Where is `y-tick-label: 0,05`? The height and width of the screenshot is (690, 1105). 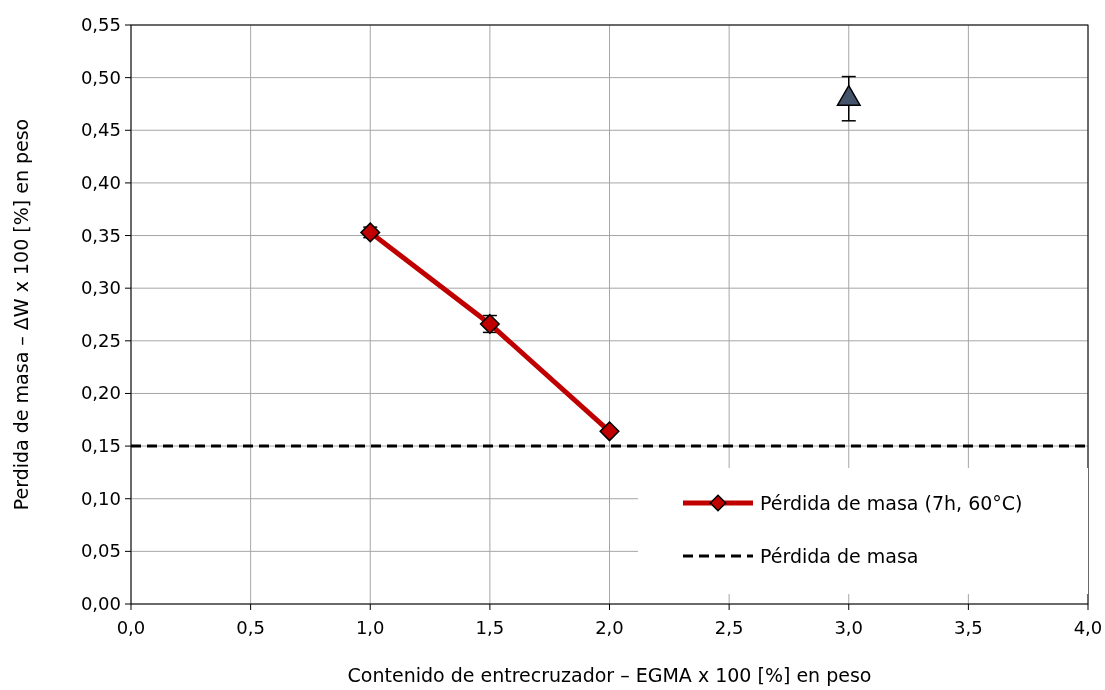 y-tick-label: 0,05 is located at coordinates (100, 551).